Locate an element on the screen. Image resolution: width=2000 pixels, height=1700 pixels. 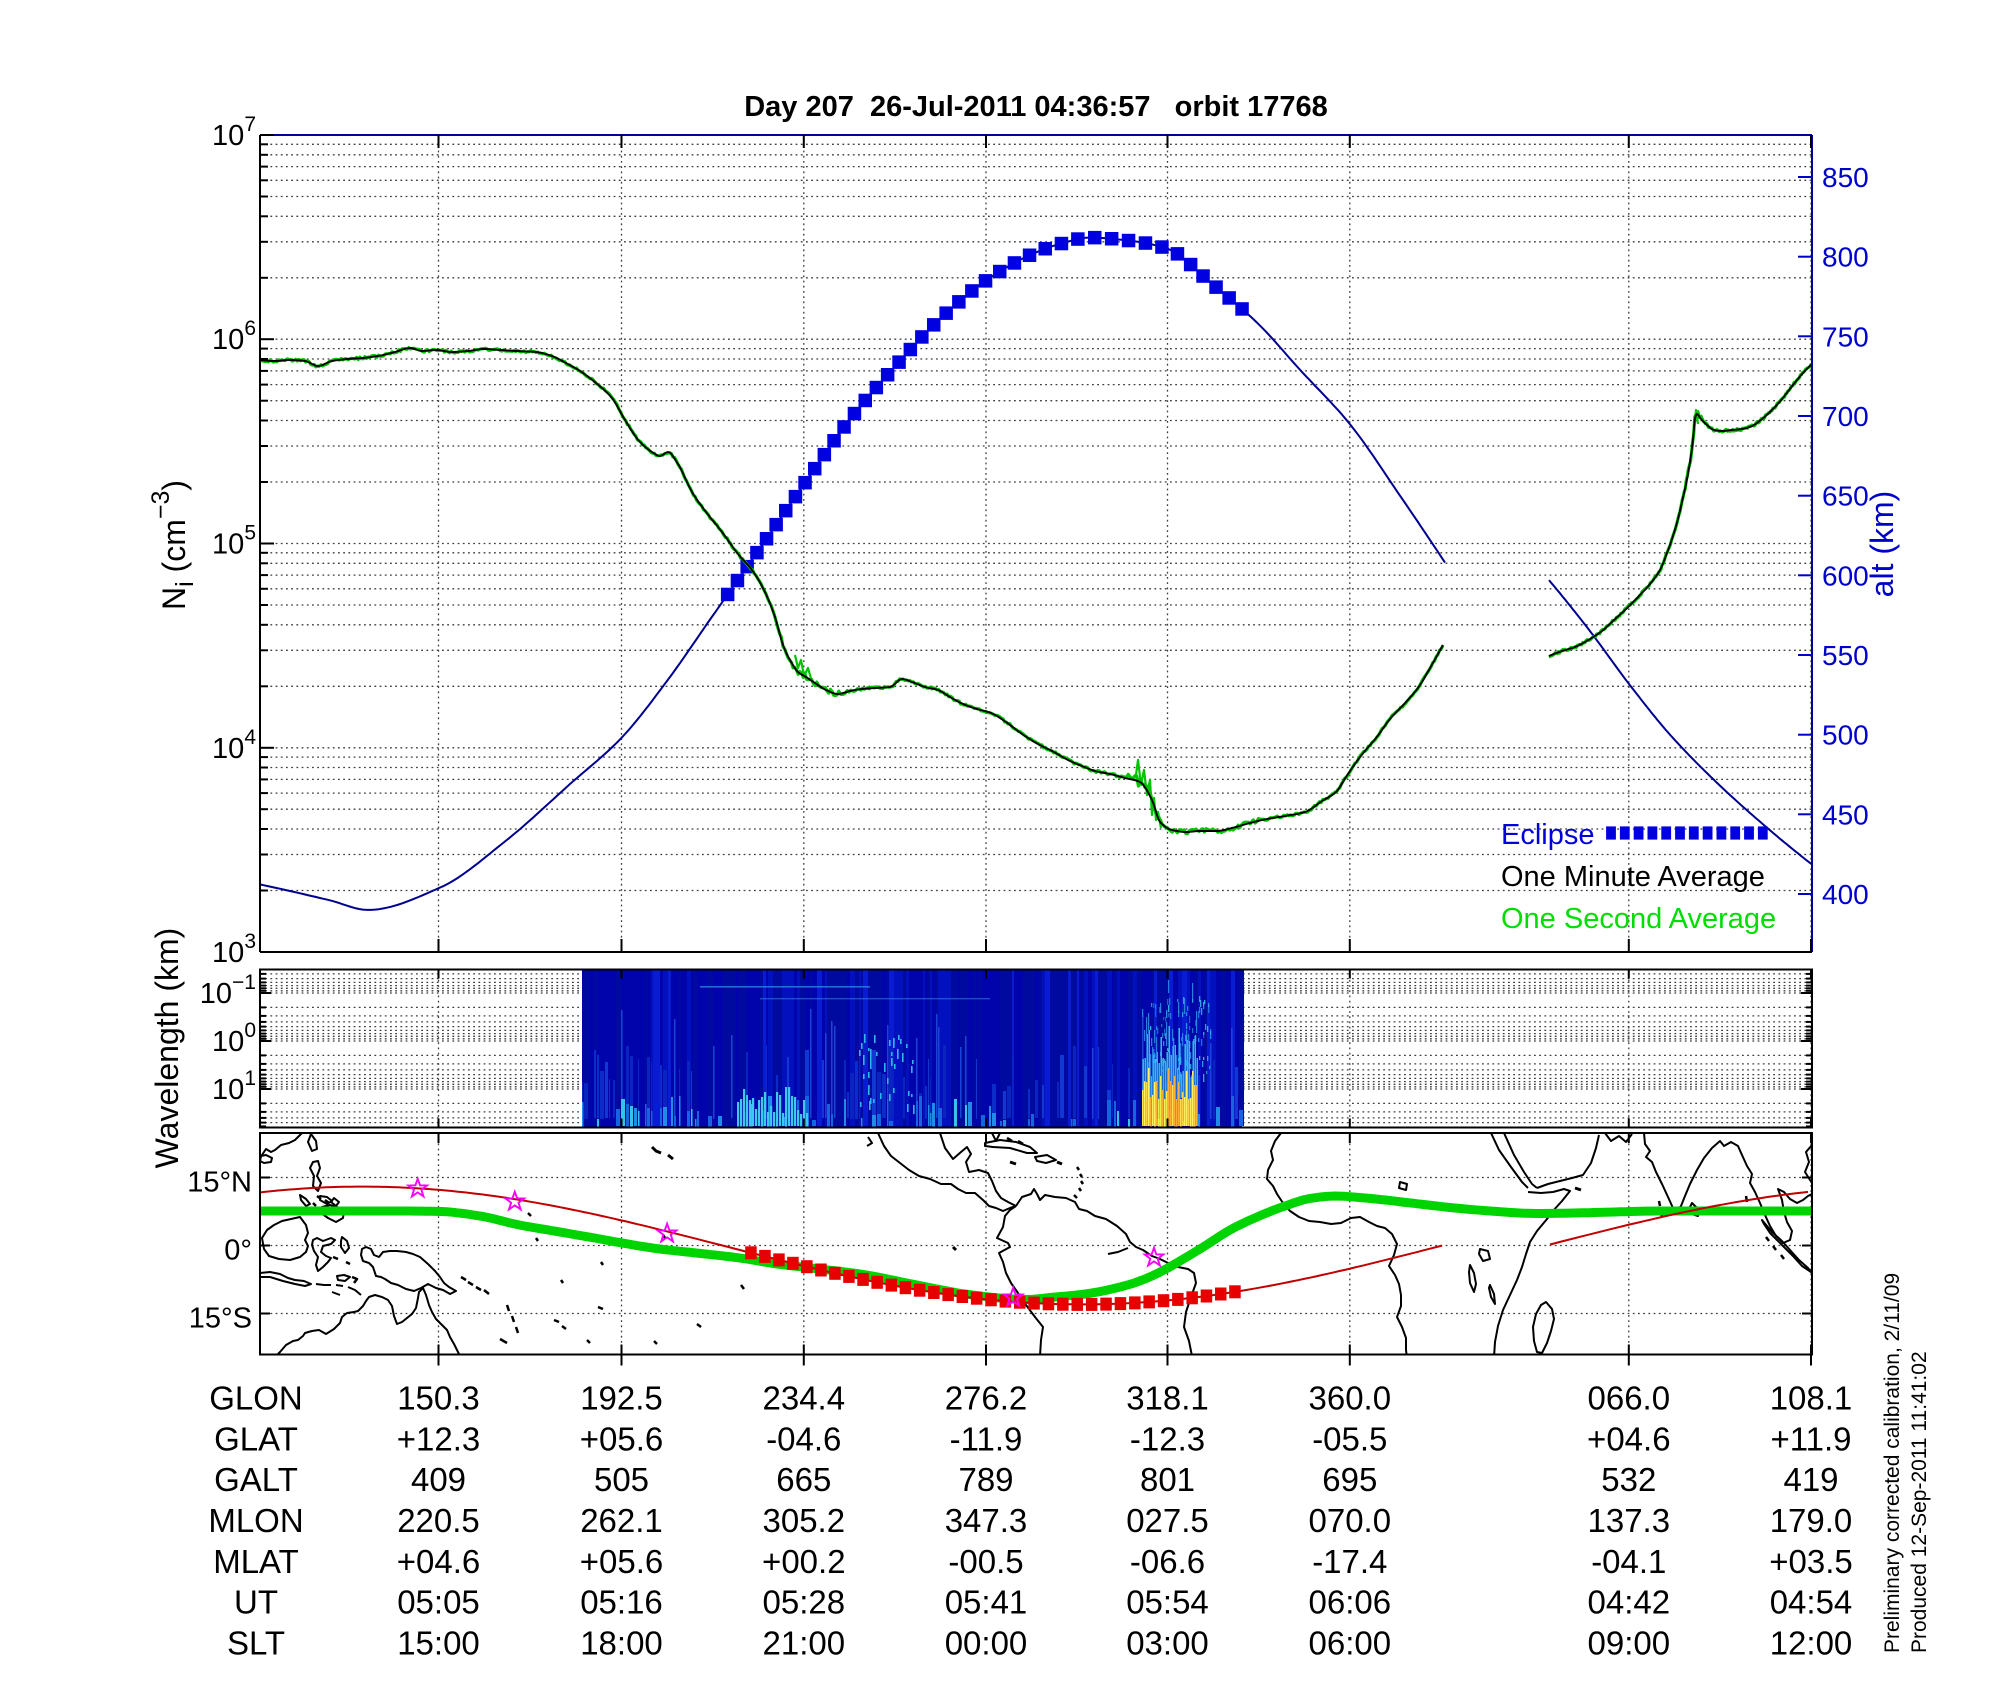
svg-text: 789 is located at coordinates (985, 1479).